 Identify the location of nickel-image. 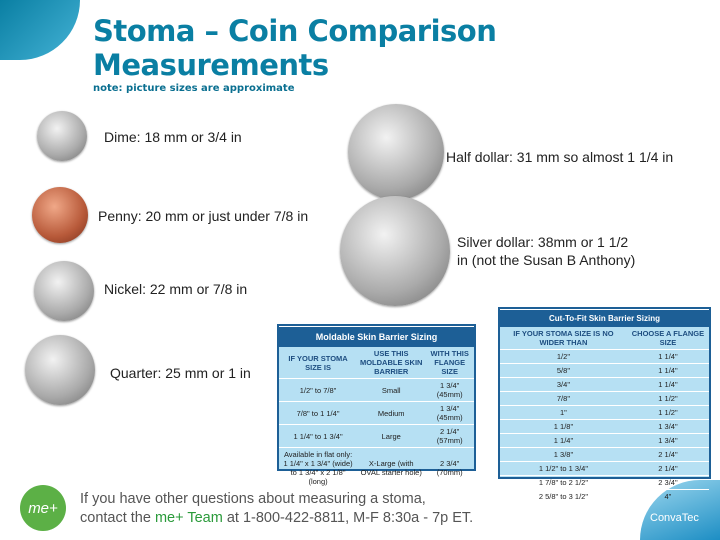
(64, 291).